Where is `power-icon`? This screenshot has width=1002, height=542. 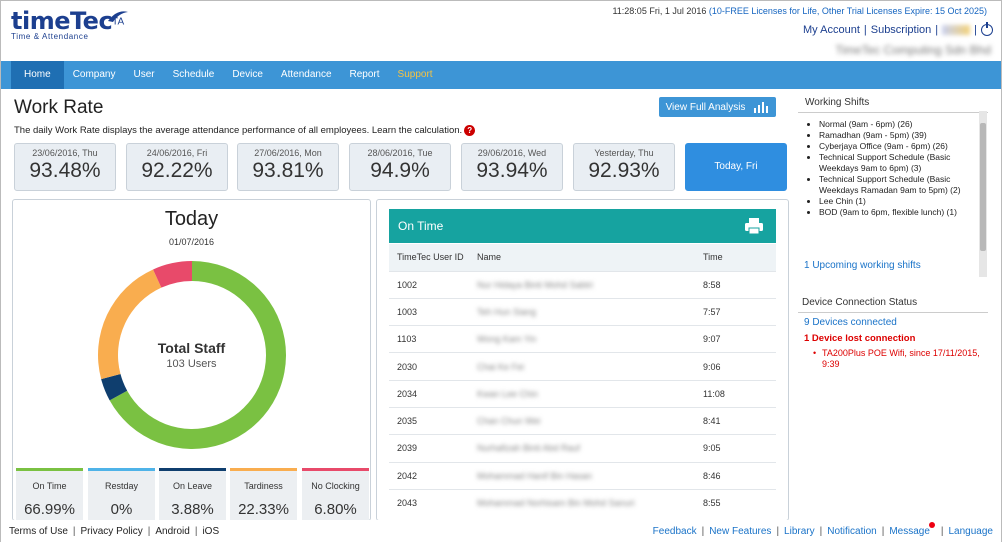
power-icon is located at coordinates (987, 29).